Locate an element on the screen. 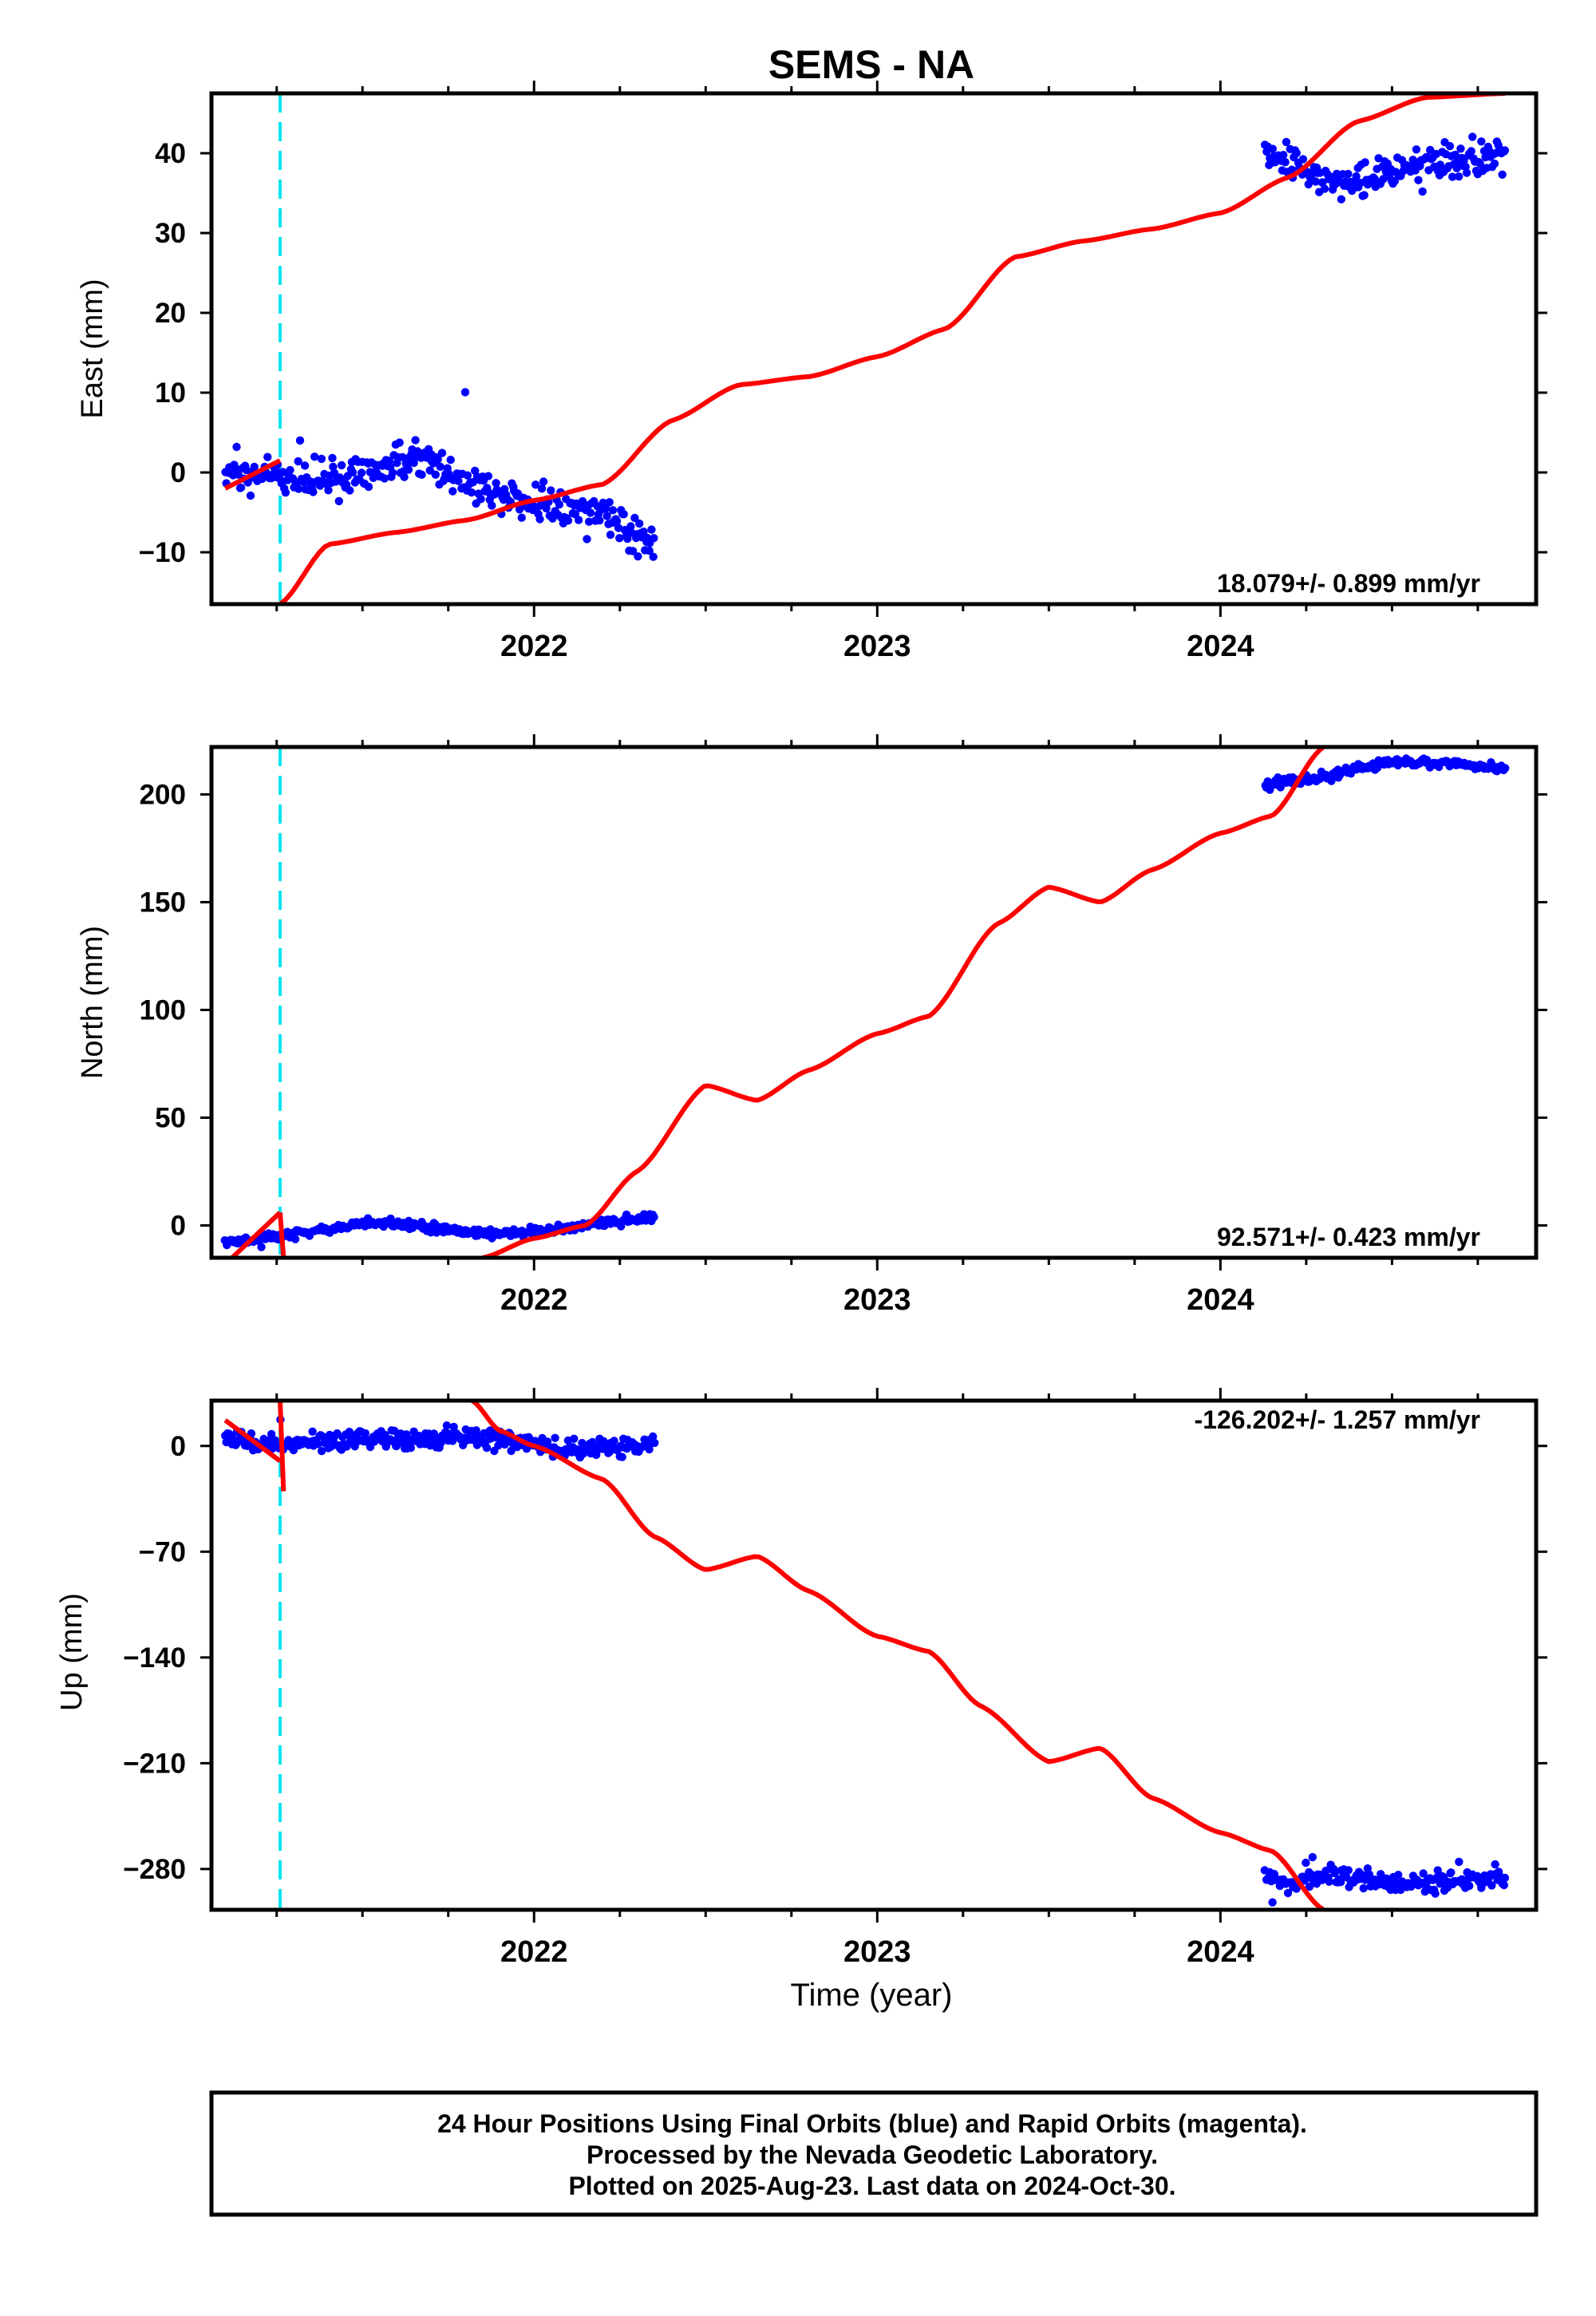 Image resolution: width=1596 pixels, height=2316 pixels. north-rate-label: 92.571+/- 0.423 mm/yr is located at coordinates (1348, 1237).